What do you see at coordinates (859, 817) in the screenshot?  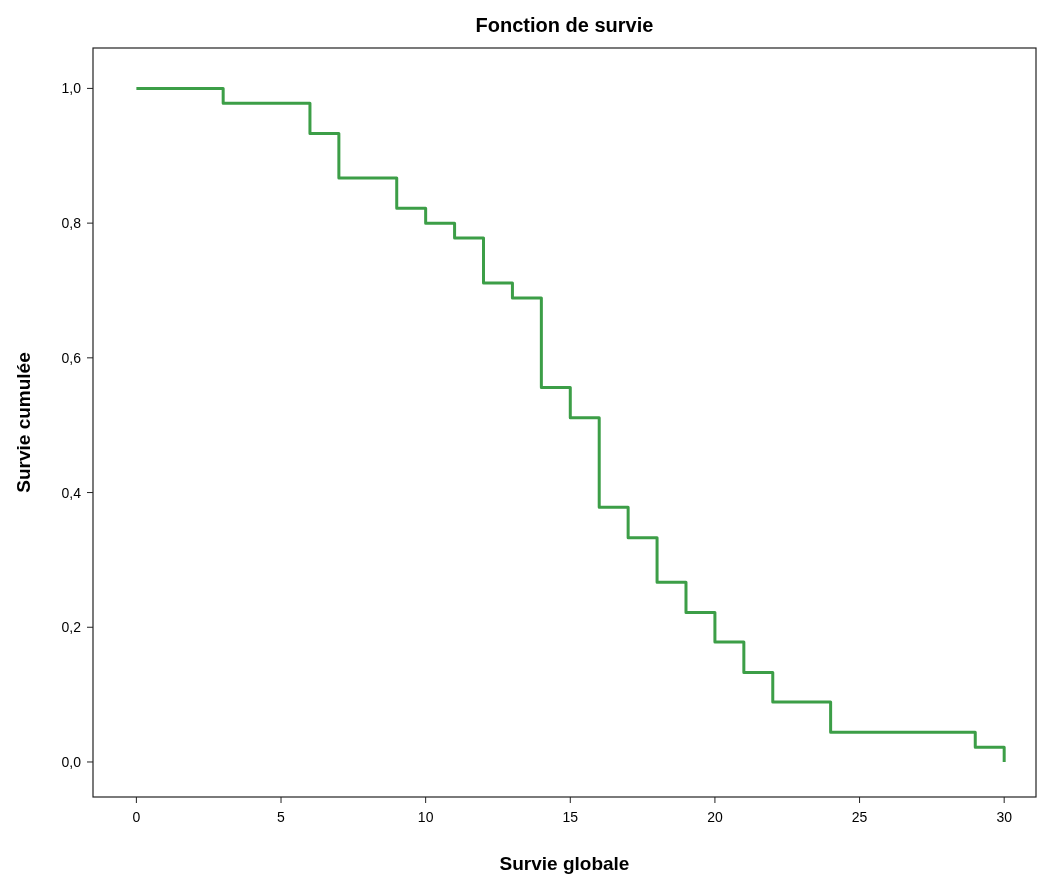 I see `x-tick-label: 25` at bounding box center [859, 817].